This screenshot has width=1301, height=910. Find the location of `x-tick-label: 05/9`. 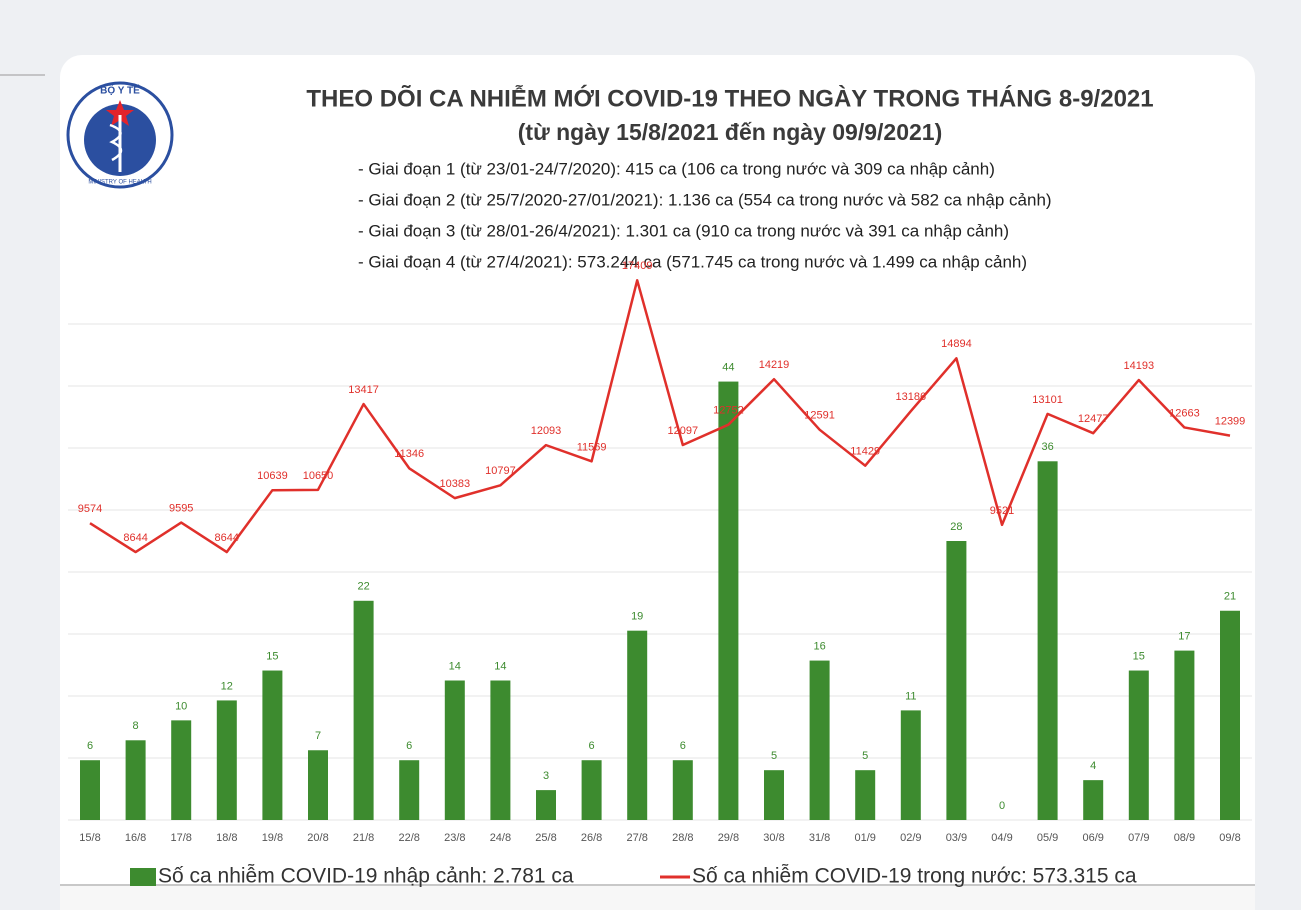

x-tick-label: 05/9 is located at coordinates (1047, 838).